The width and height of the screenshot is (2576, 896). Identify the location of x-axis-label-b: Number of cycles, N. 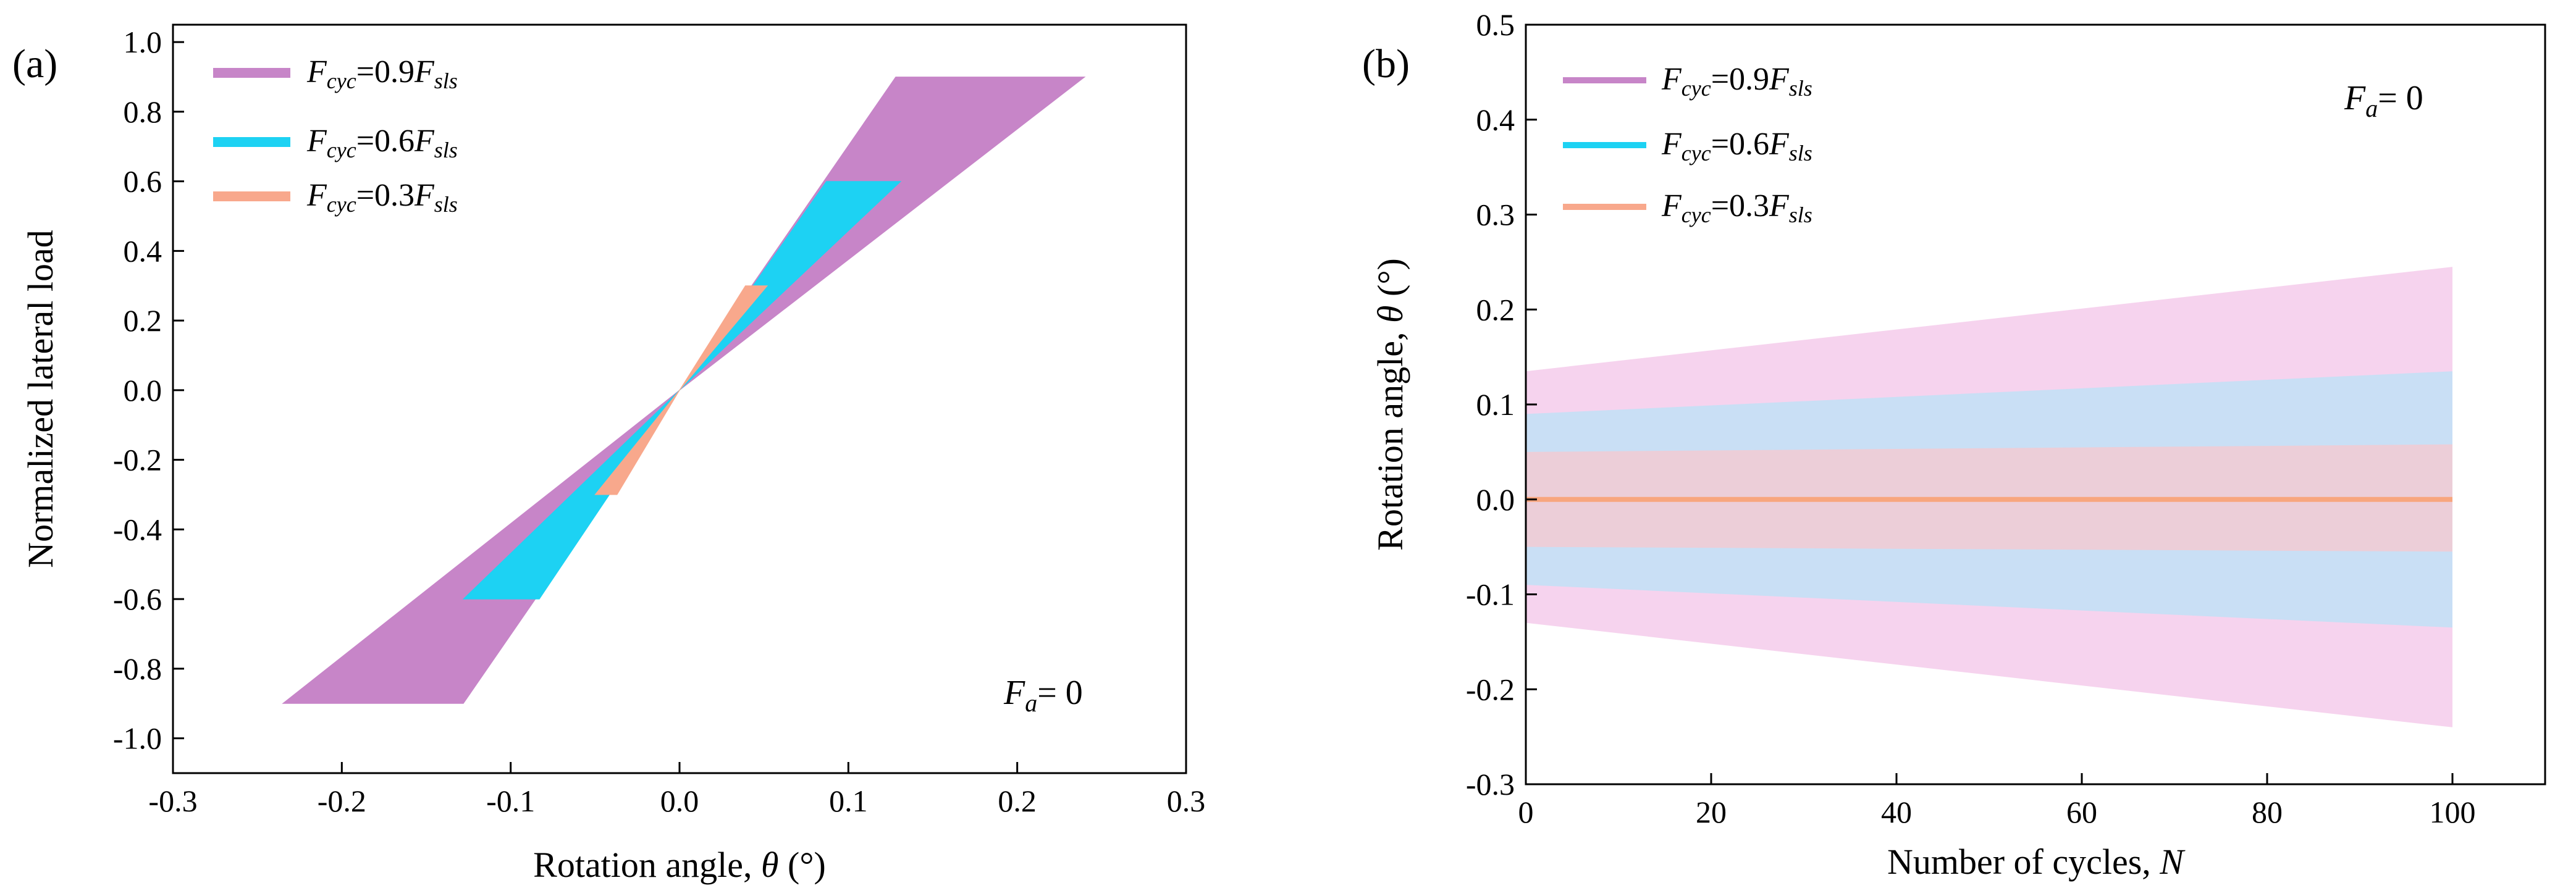
(2036, 862).